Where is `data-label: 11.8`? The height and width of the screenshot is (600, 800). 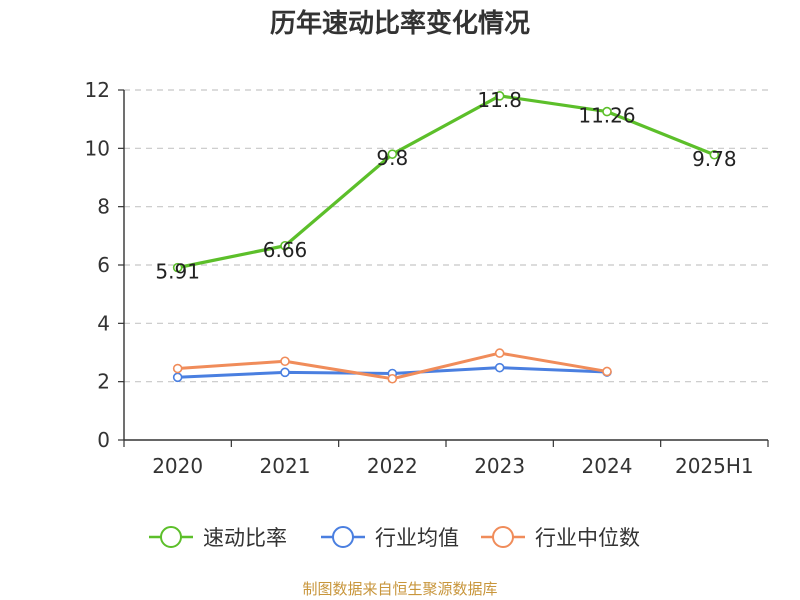
data-label: 11.8 is located at coordinates (499, 100).